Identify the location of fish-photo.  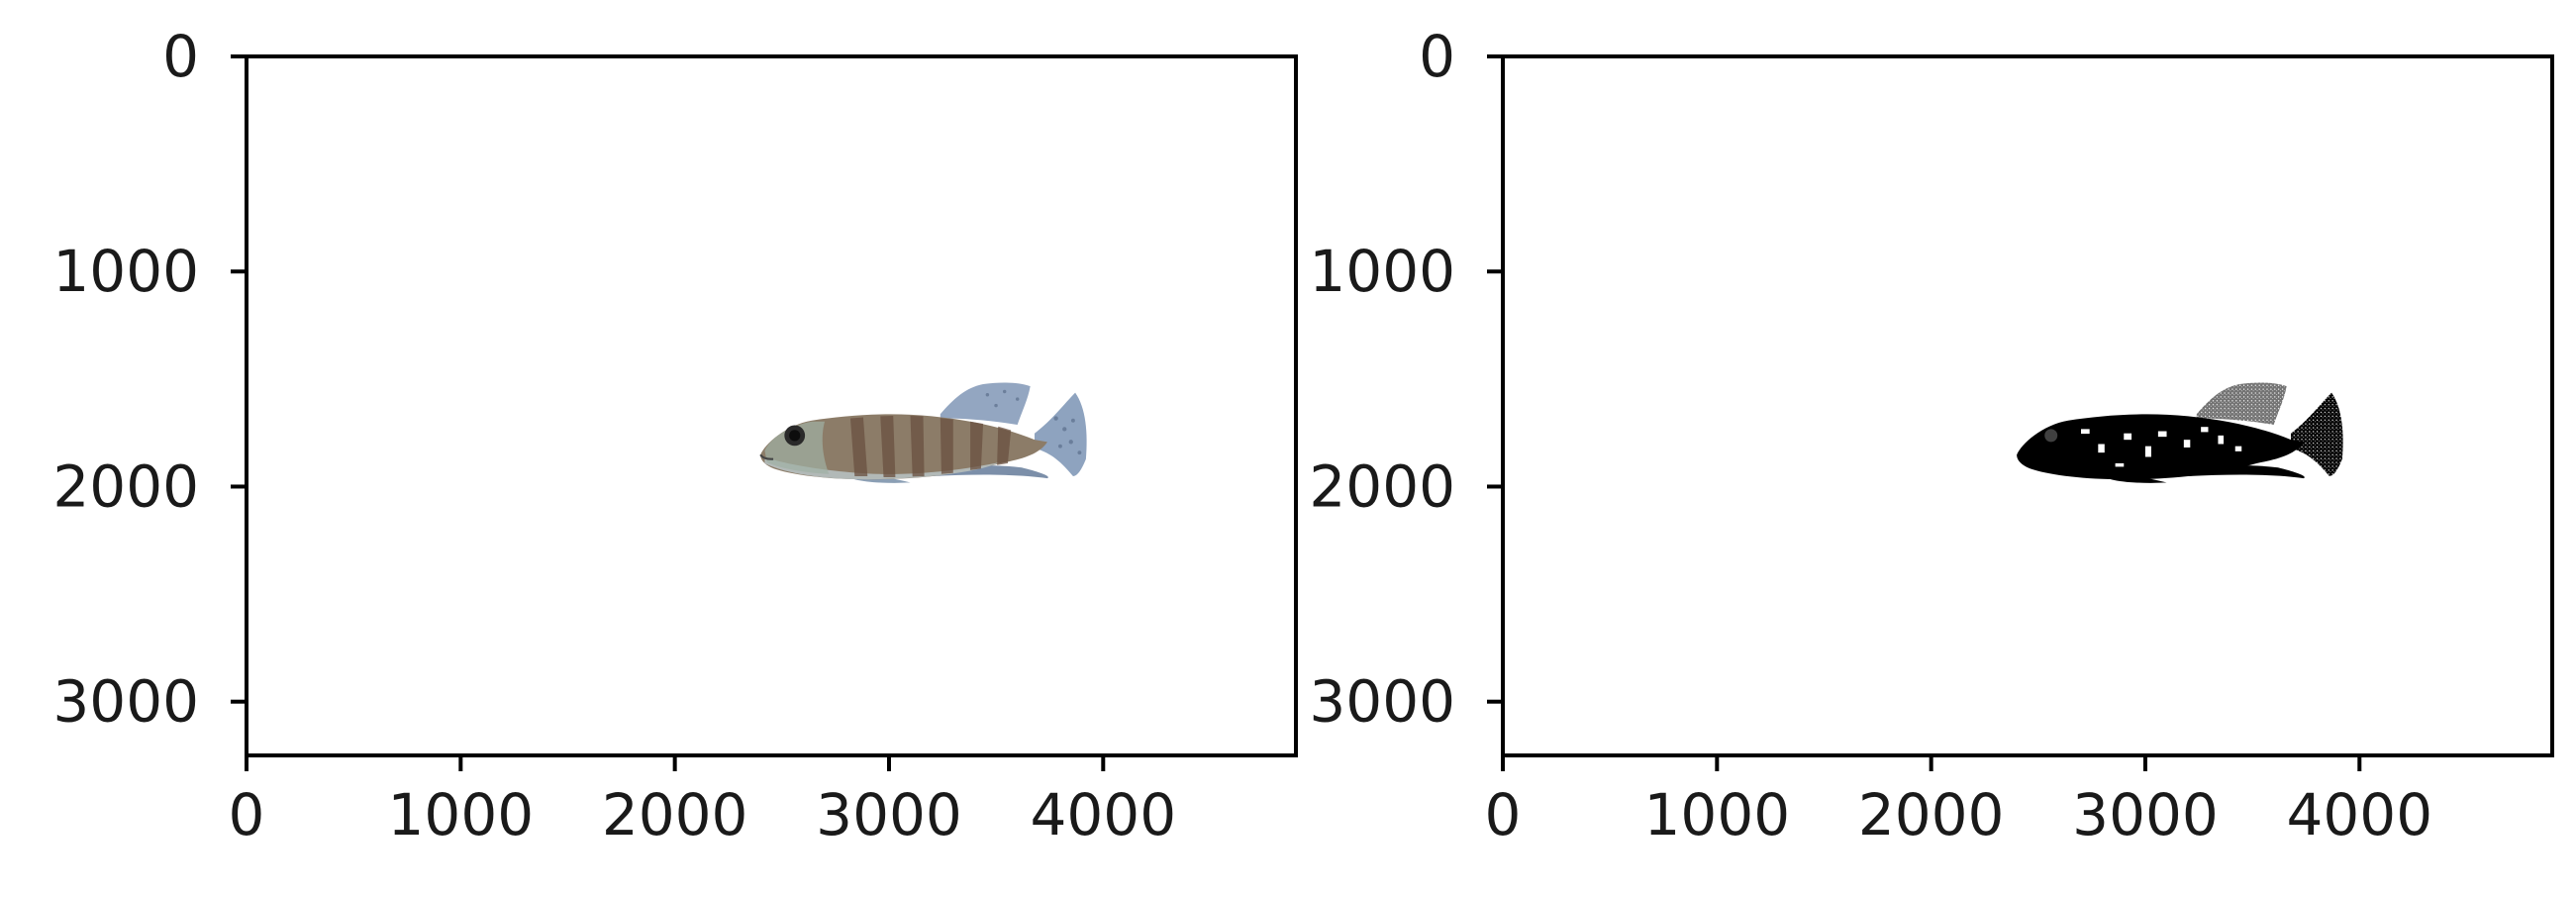
(923, 432).